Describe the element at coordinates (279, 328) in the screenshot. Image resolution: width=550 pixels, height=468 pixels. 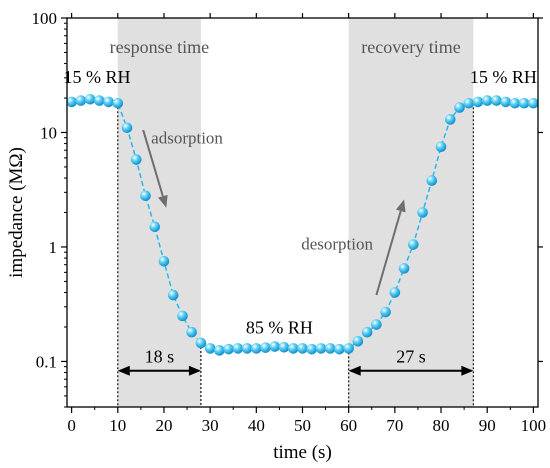
I see `annotation-label: 85 % RH` at that location.